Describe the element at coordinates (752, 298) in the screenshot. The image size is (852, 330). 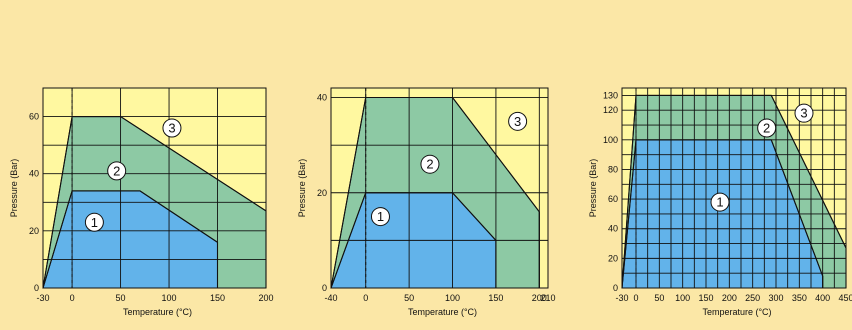
I see `x-tick-label: 250` at that location.